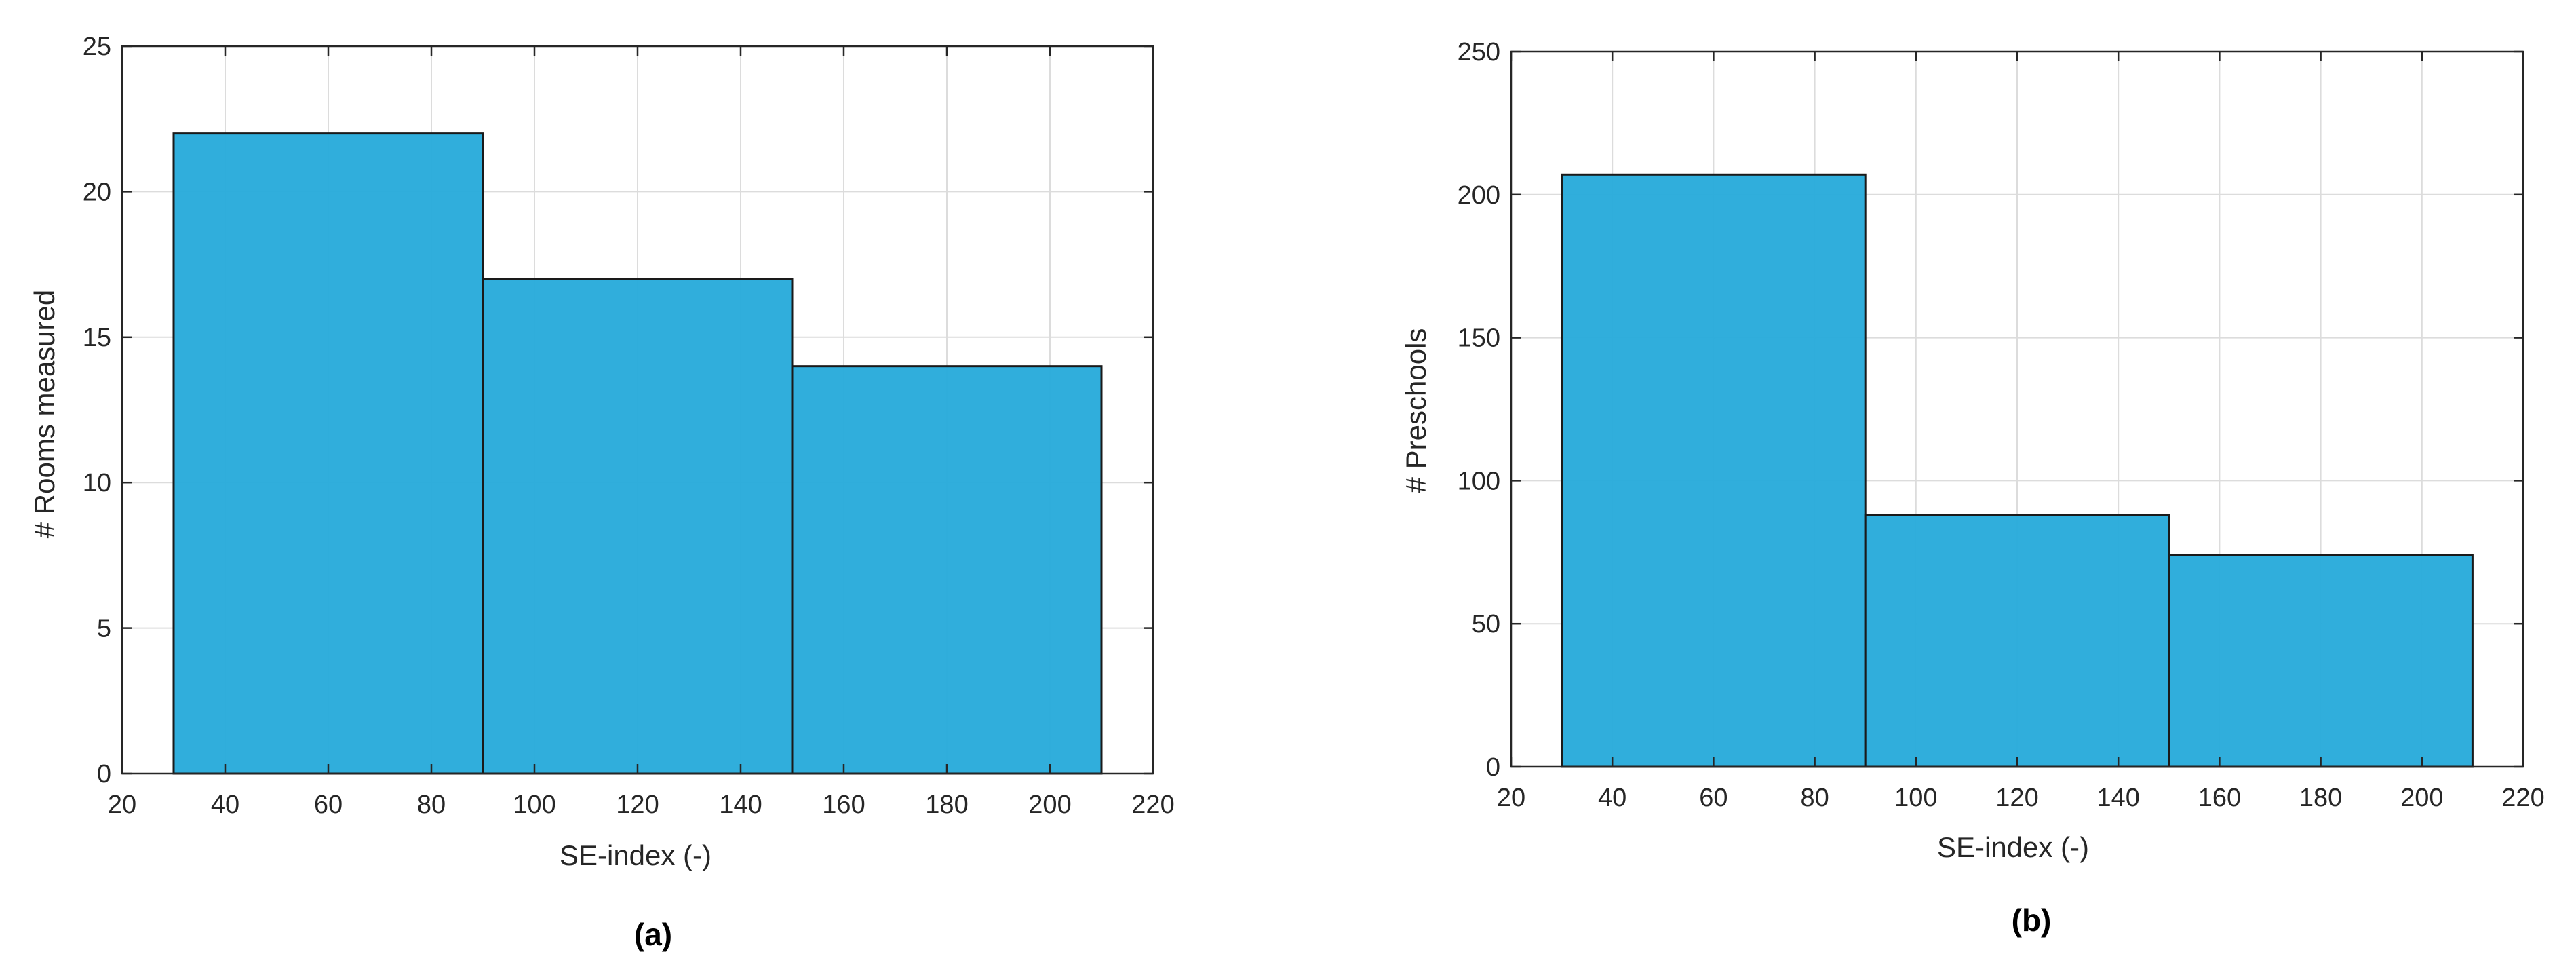  What do you see at coordinates (740, 805) in the screenshot?
I see `x-tick-label-a-6: 140` at bounding box center [740, 805].